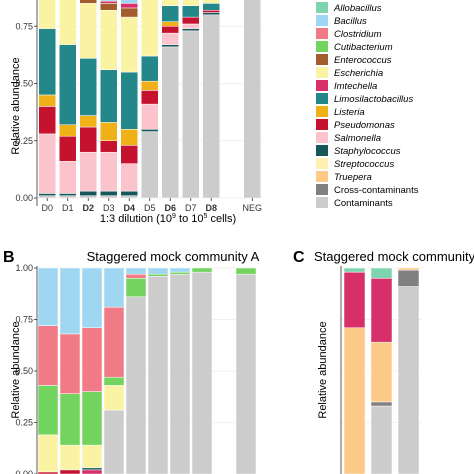 This screenshot has height=474, width=474. Describe the element at coordinates (363, 60) in the screenshot. I see `legend-label-enterococcus: Enterococcus` at that location.